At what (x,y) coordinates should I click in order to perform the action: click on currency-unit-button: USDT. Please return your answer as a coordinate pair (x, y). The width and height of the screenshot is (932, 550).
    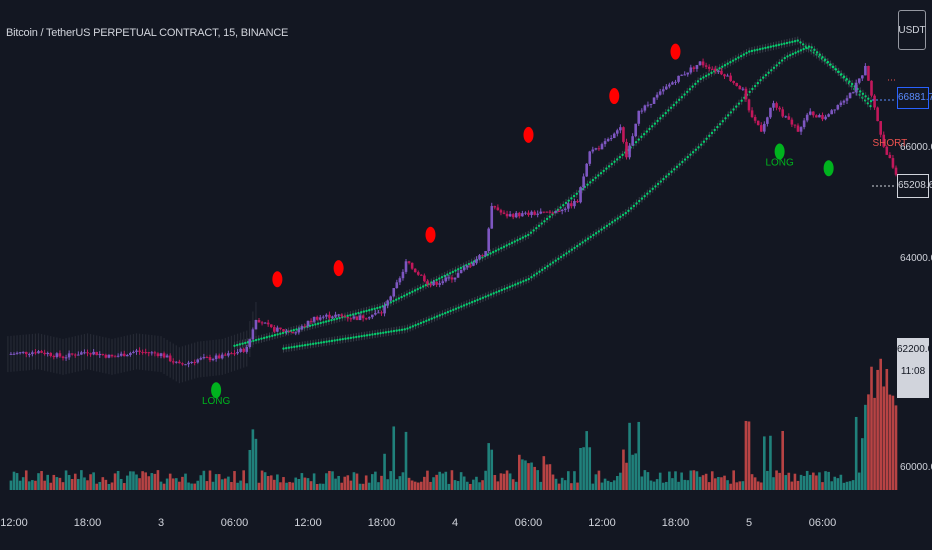
    Looking at the image, I should click on (912, 30).